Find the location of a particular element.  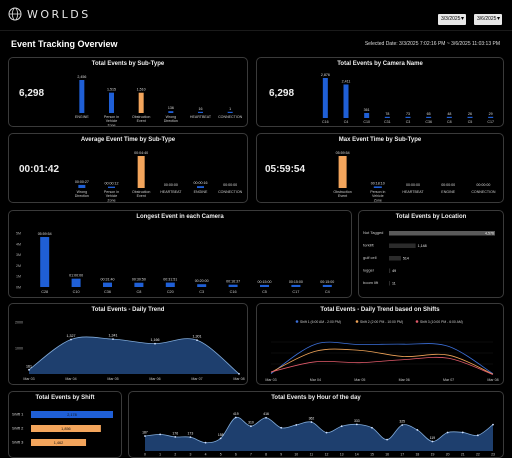

data-label: 4,576 is located at coordinates (489, 233).